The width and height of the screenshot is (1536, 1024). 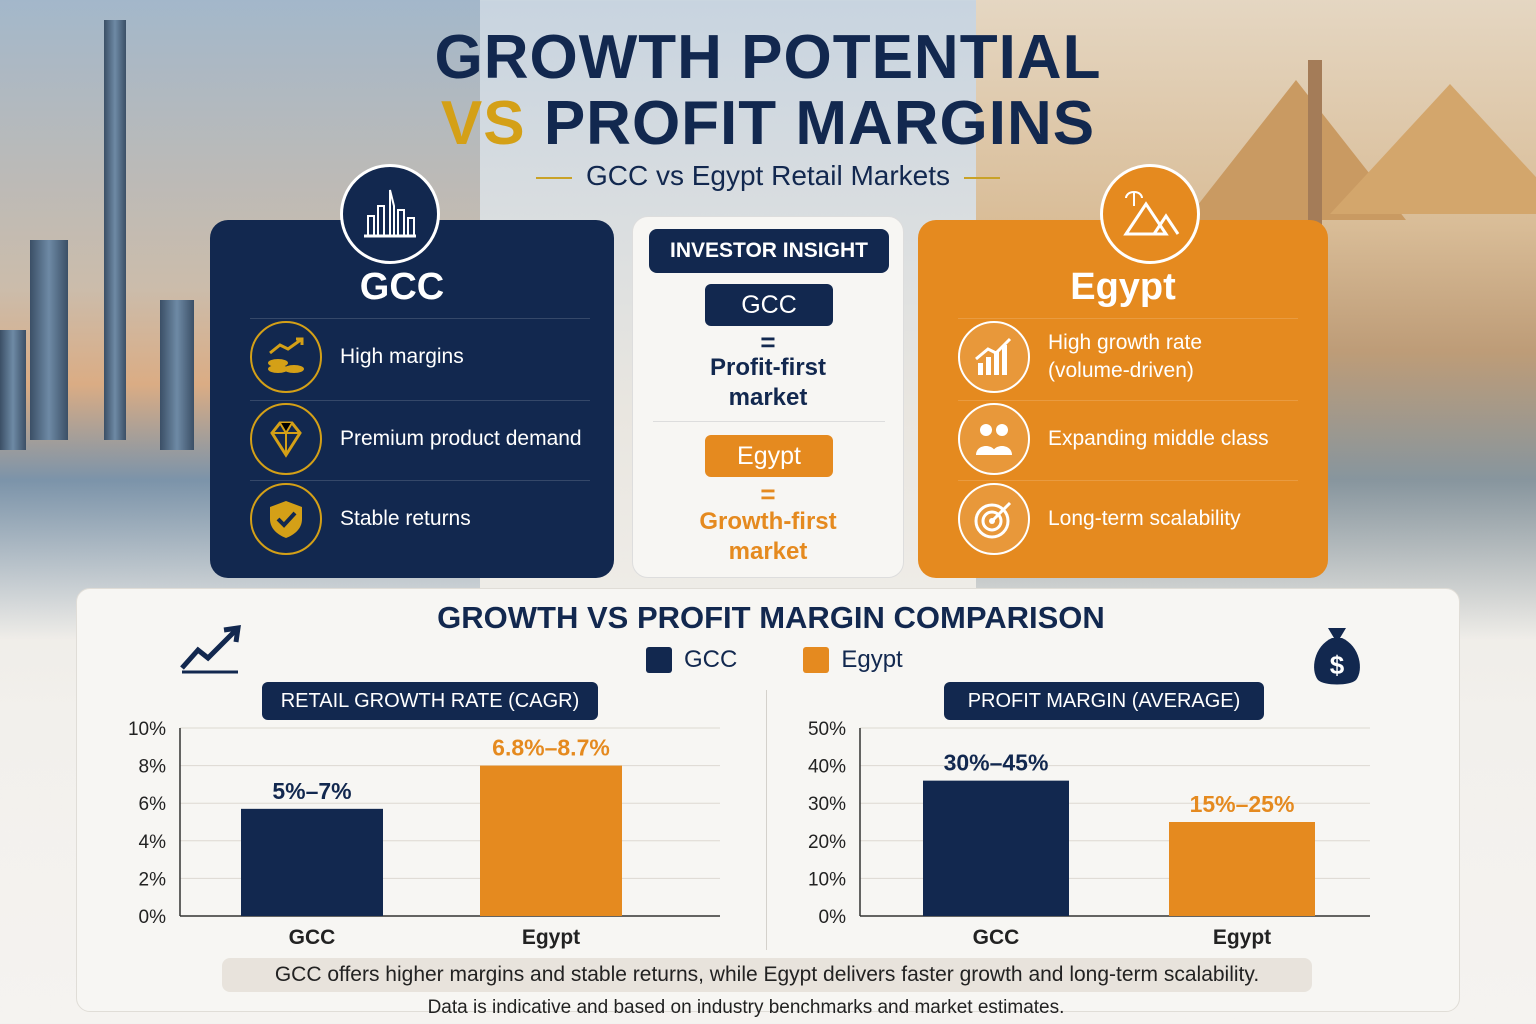 I want to click on page-title-line2: VS PROFIT MARGINS, so click(x=768, y=123).